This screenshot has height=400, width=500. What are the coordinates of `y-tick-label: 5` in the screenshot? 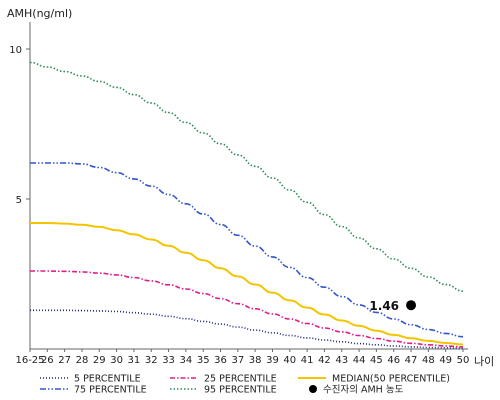 It's located at (19, 200).